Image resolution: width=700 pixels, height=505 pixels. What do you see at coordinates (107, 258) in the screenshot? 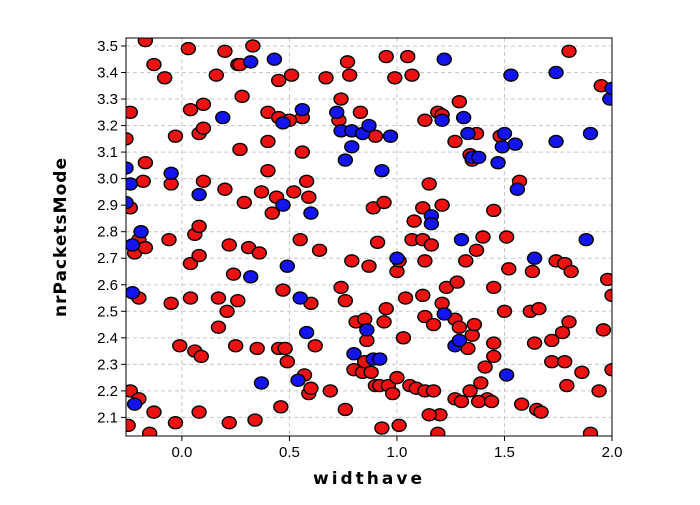
I see `y-tick-label: 2.7` at bounding box center [107, 258].